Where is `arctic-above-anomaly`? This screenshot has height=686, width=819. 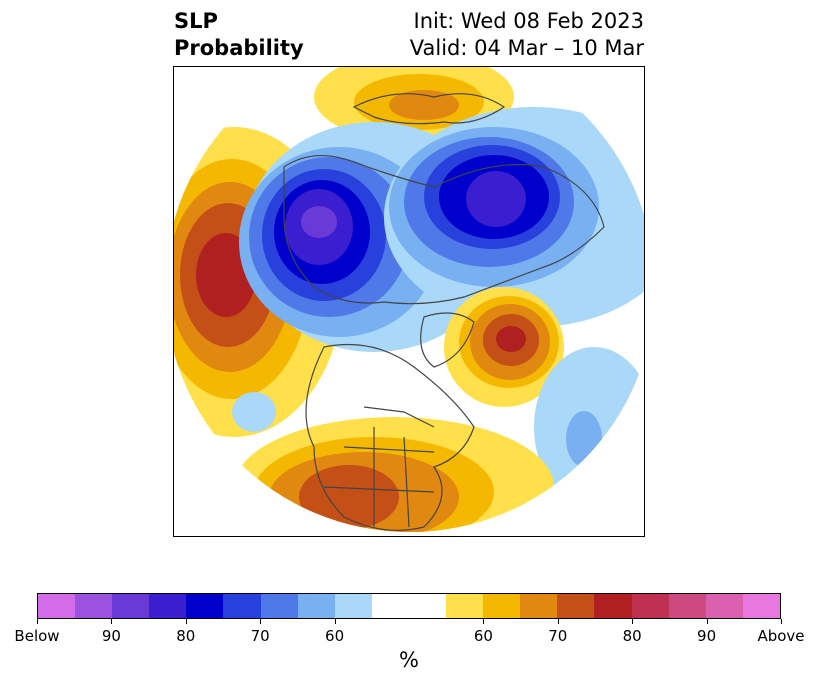
arctic-above-anomaly is located at coordinates (414, 104).